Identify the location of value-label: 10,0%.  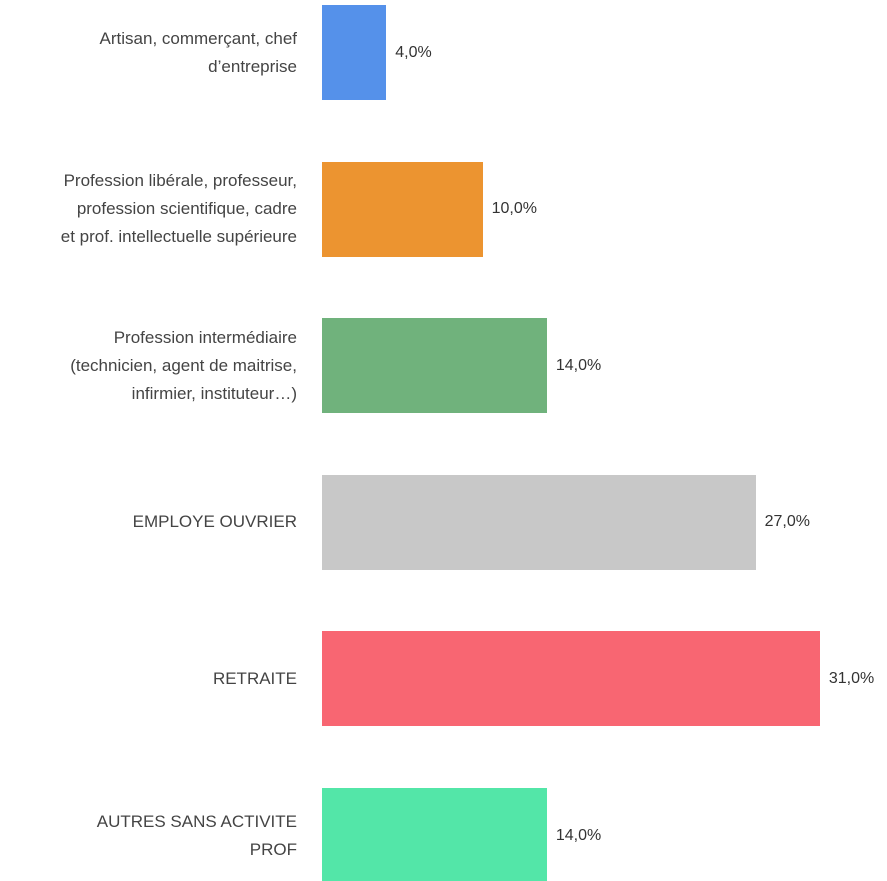
(514, 209).